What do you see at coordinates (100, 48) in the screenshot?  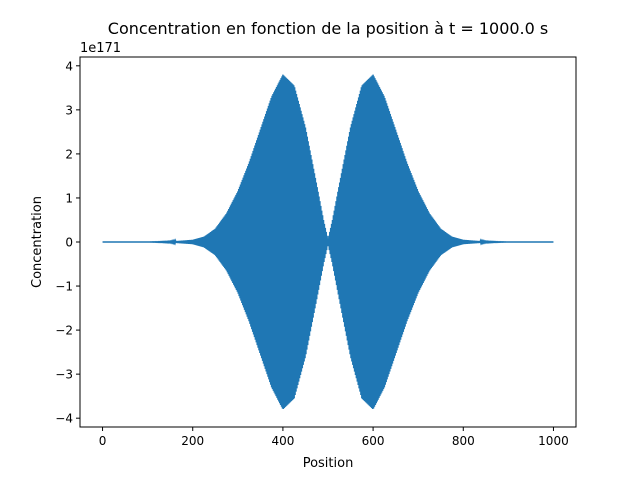 I see `y-axis-offset-label: 1e171` at bounding box center [100, 48].